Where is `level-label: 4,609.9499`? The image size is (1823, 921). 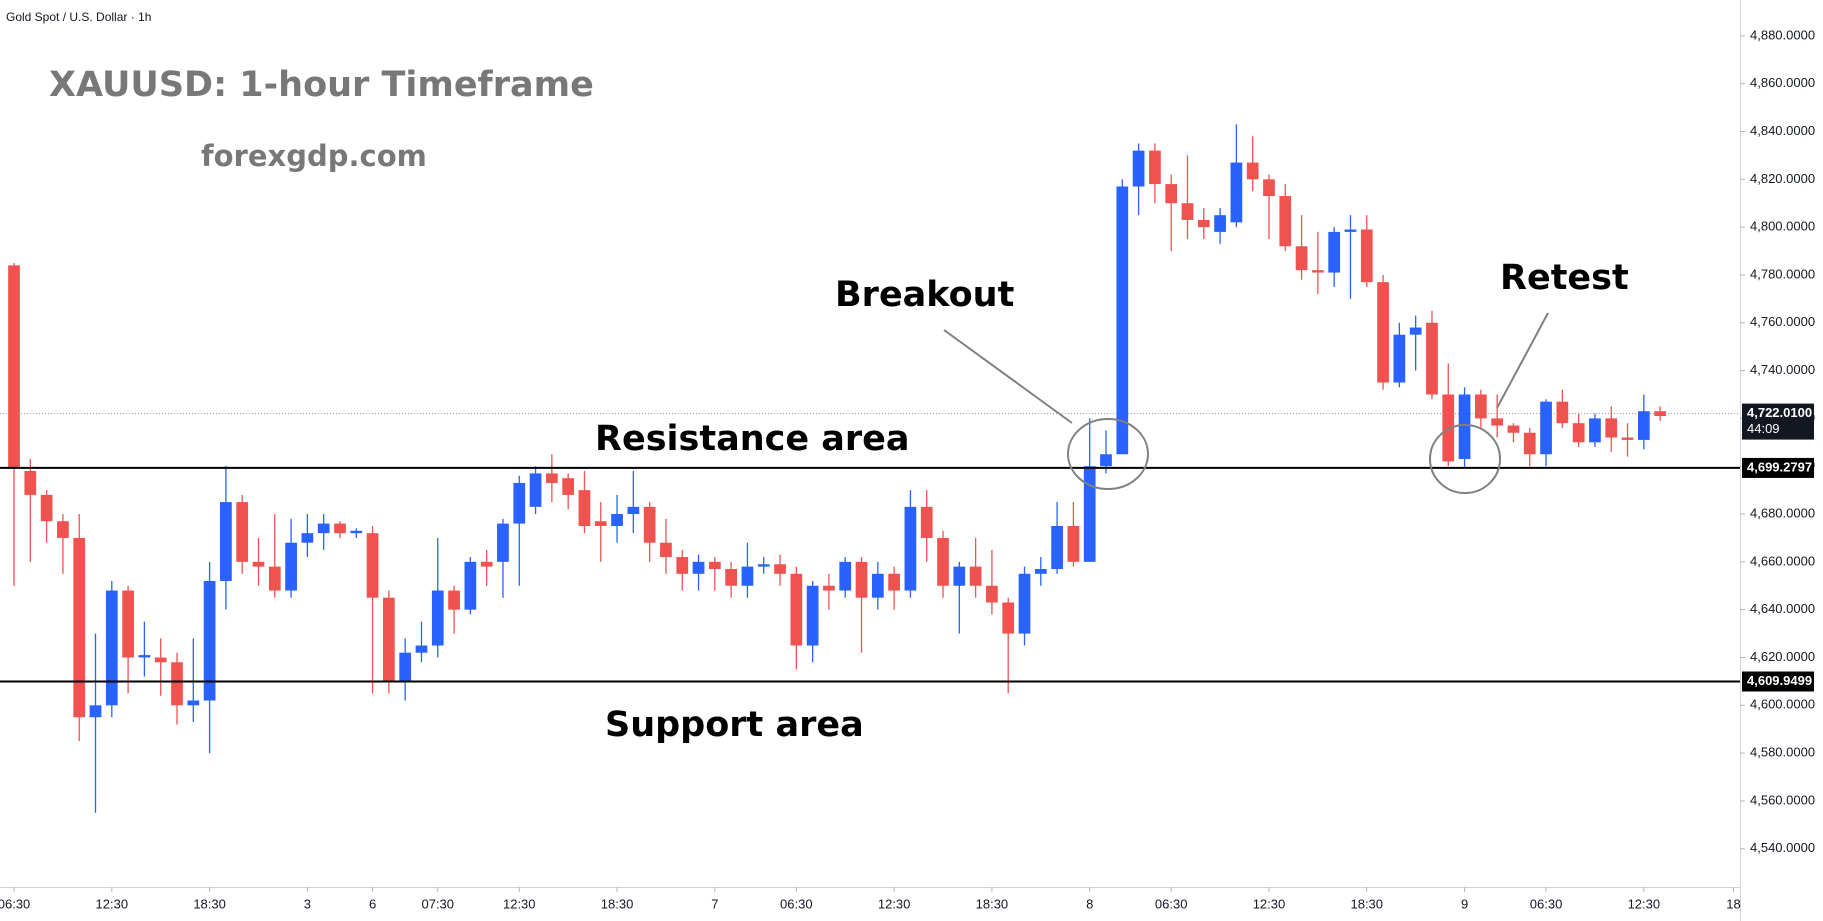
level-label: 4,609.9499 is located at coordinates (1779, 680).